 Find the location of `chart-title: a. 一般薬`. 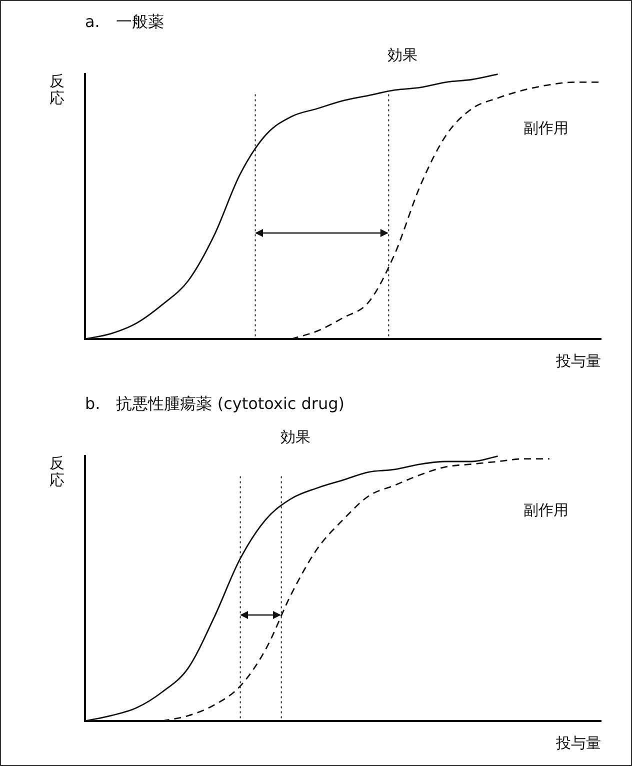

chart-title: a. 一般薬 is located at coordinates (124, 21).